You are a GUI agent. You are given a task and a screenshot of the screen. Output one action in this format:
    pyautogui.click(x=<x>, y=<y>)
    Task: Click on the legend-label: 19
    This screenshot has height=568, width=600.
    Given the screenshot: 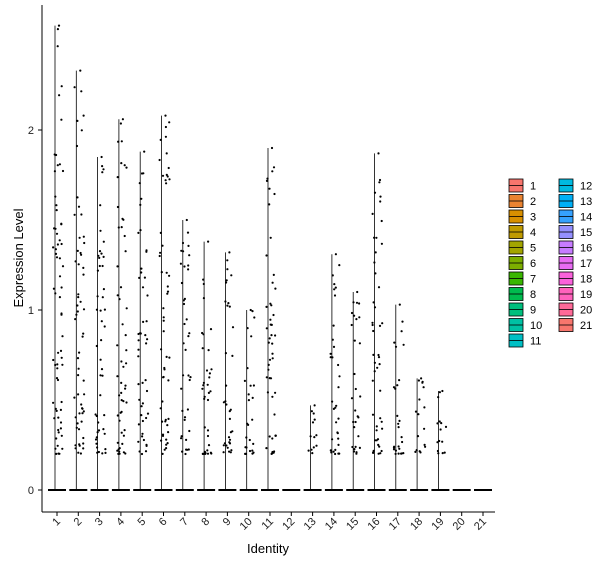 What is the action you would take?
    pyautogui.click(x=586, y=295)
    